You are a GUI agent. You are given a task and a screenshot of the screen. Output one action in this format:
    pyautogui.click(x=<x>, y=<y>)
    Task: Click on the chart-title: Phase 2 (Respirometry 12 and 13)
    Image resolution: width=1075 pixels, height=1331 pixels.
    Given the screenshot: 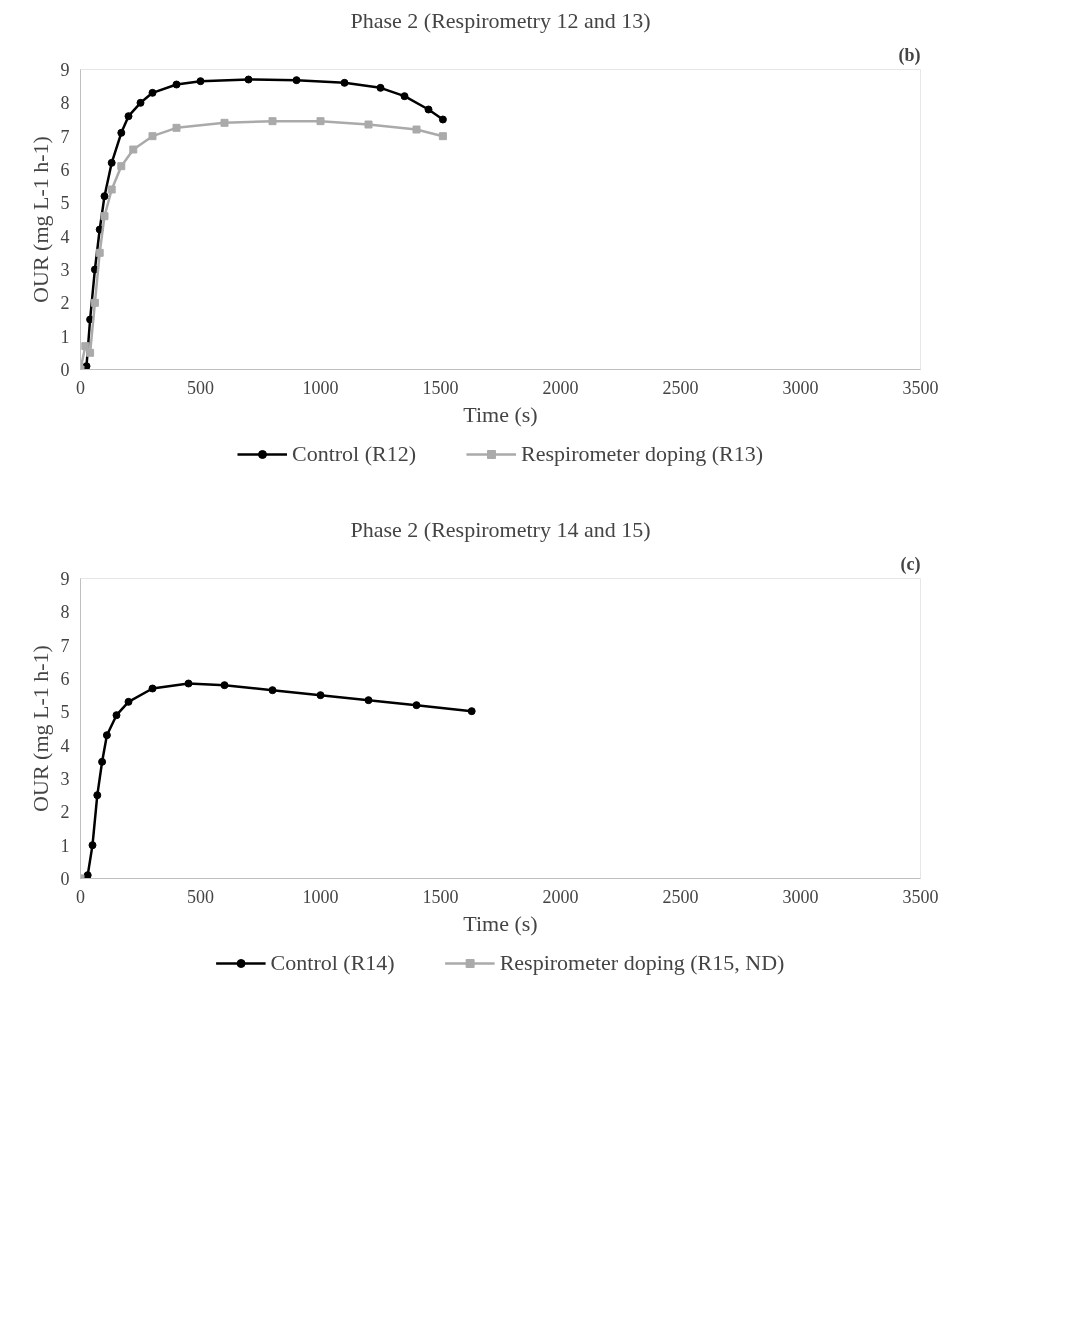 What is the action you would take?
    pyautogui.click(x=500, y=20)
    